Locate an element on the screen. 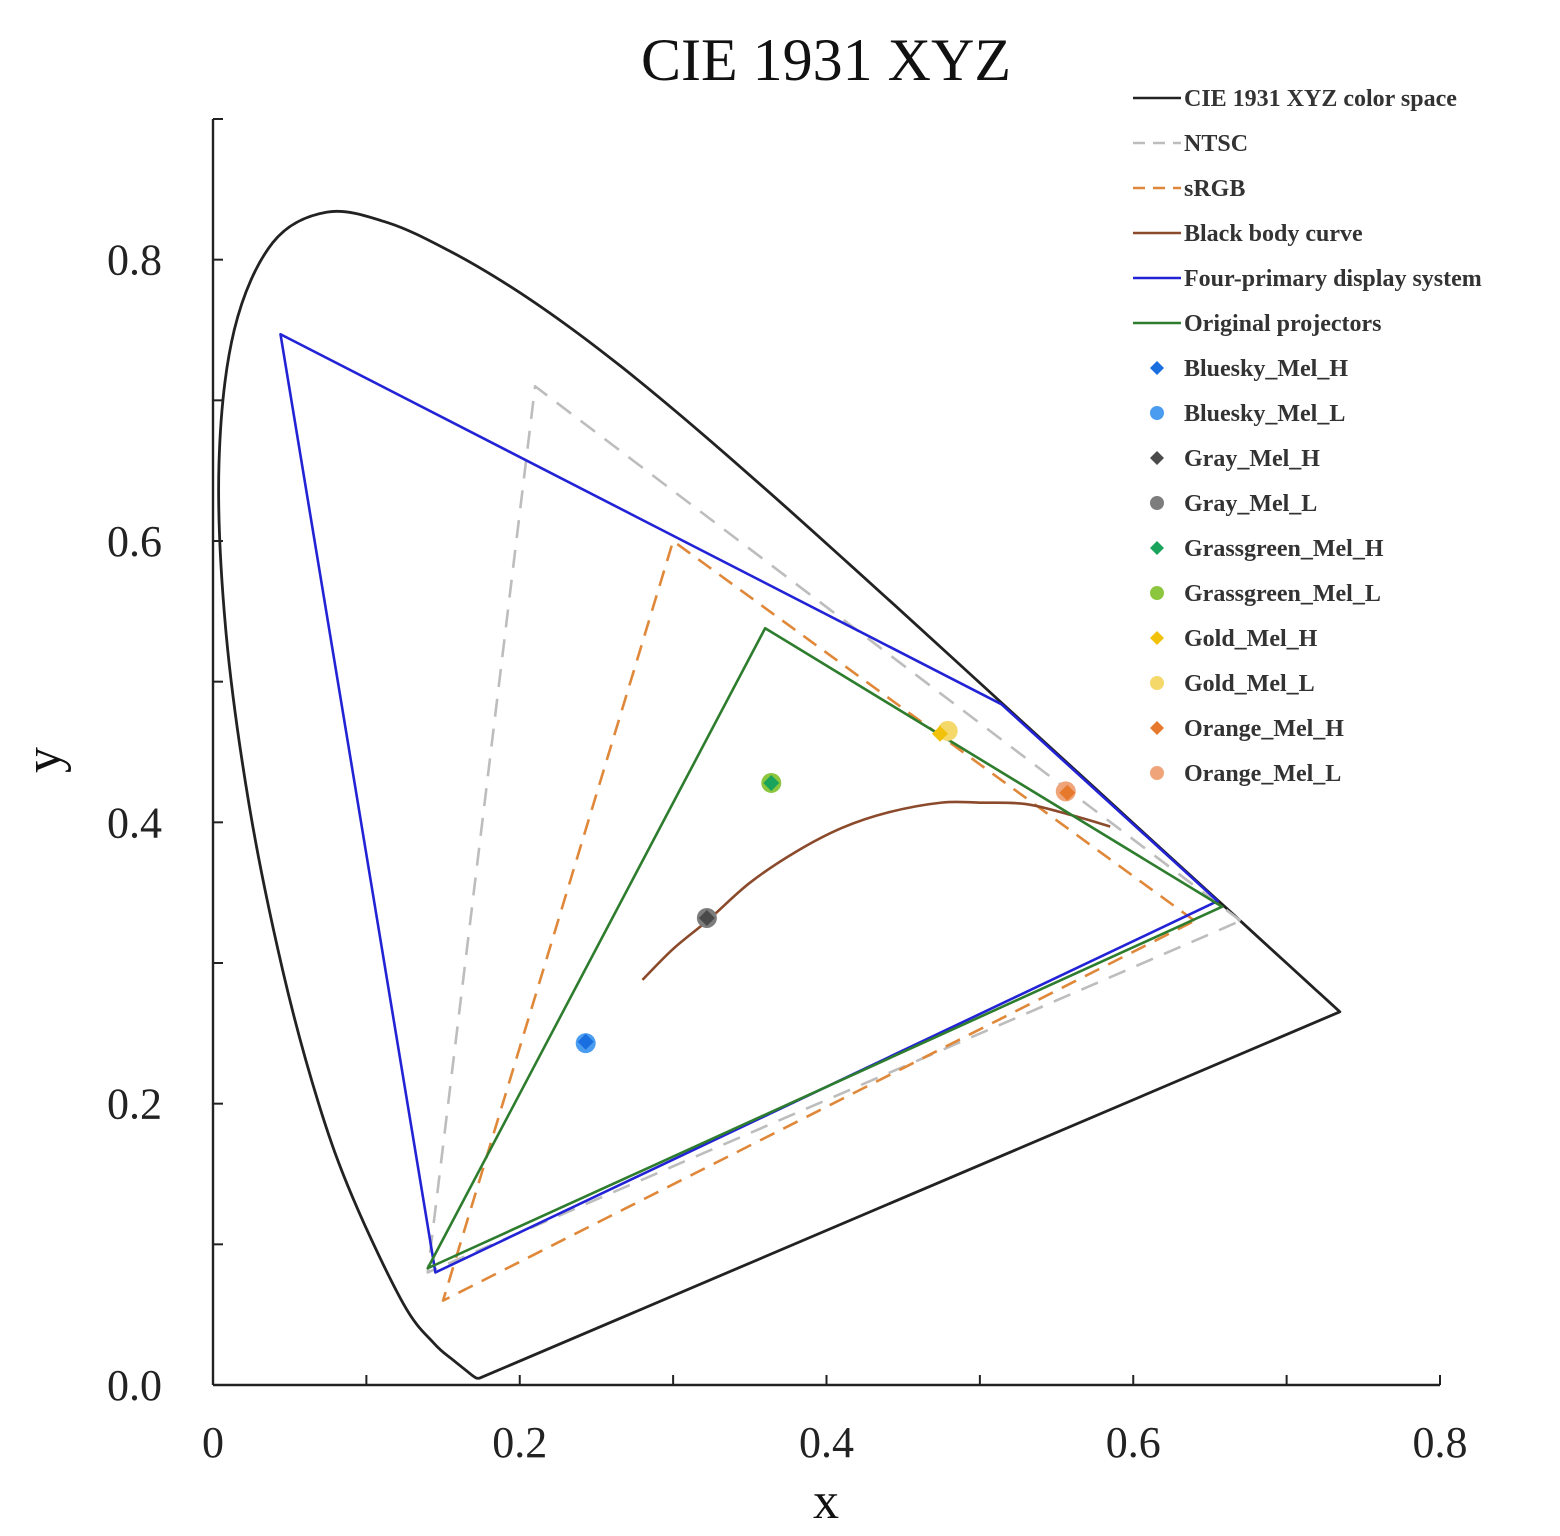 This screenshot has height=1536, width=1560. legend-label: sRGB is located at coordinates (1214, 189).